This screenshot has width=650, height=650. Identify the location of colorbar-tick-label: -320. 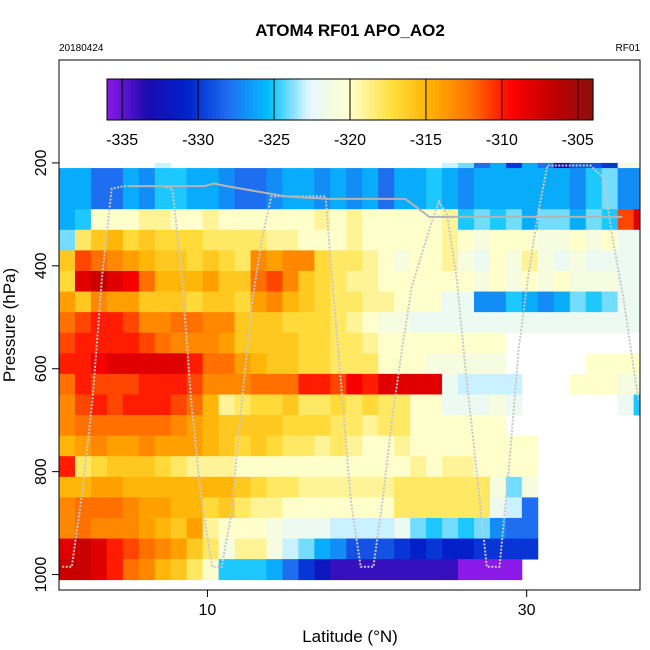
(350, 140).